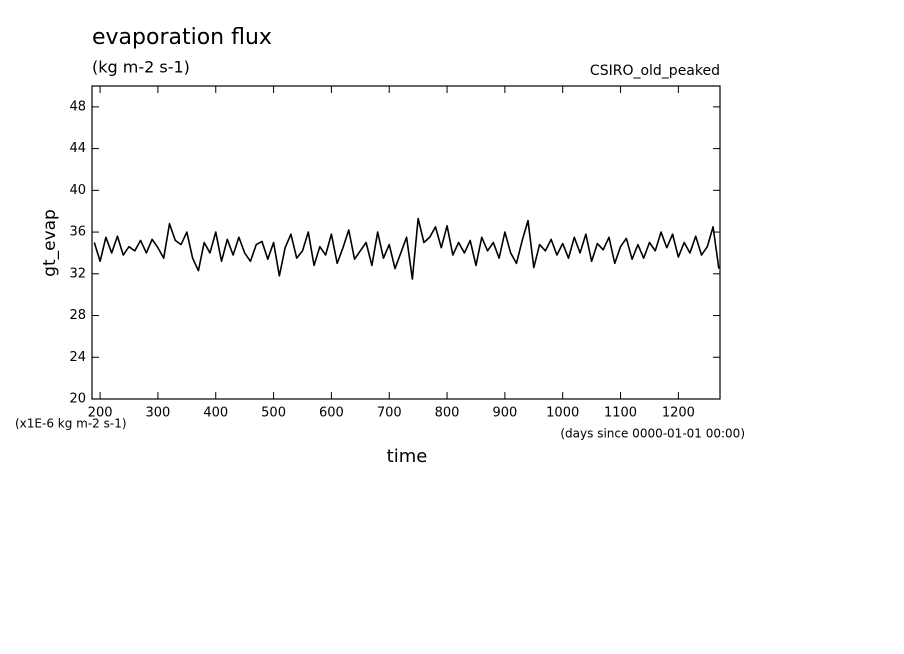 Image resolution: width=904 pixels, height=654 pixels. Describe the element at coordinates (389, 413) in the screenshot. I see `x-tick-label: 700` at that location.